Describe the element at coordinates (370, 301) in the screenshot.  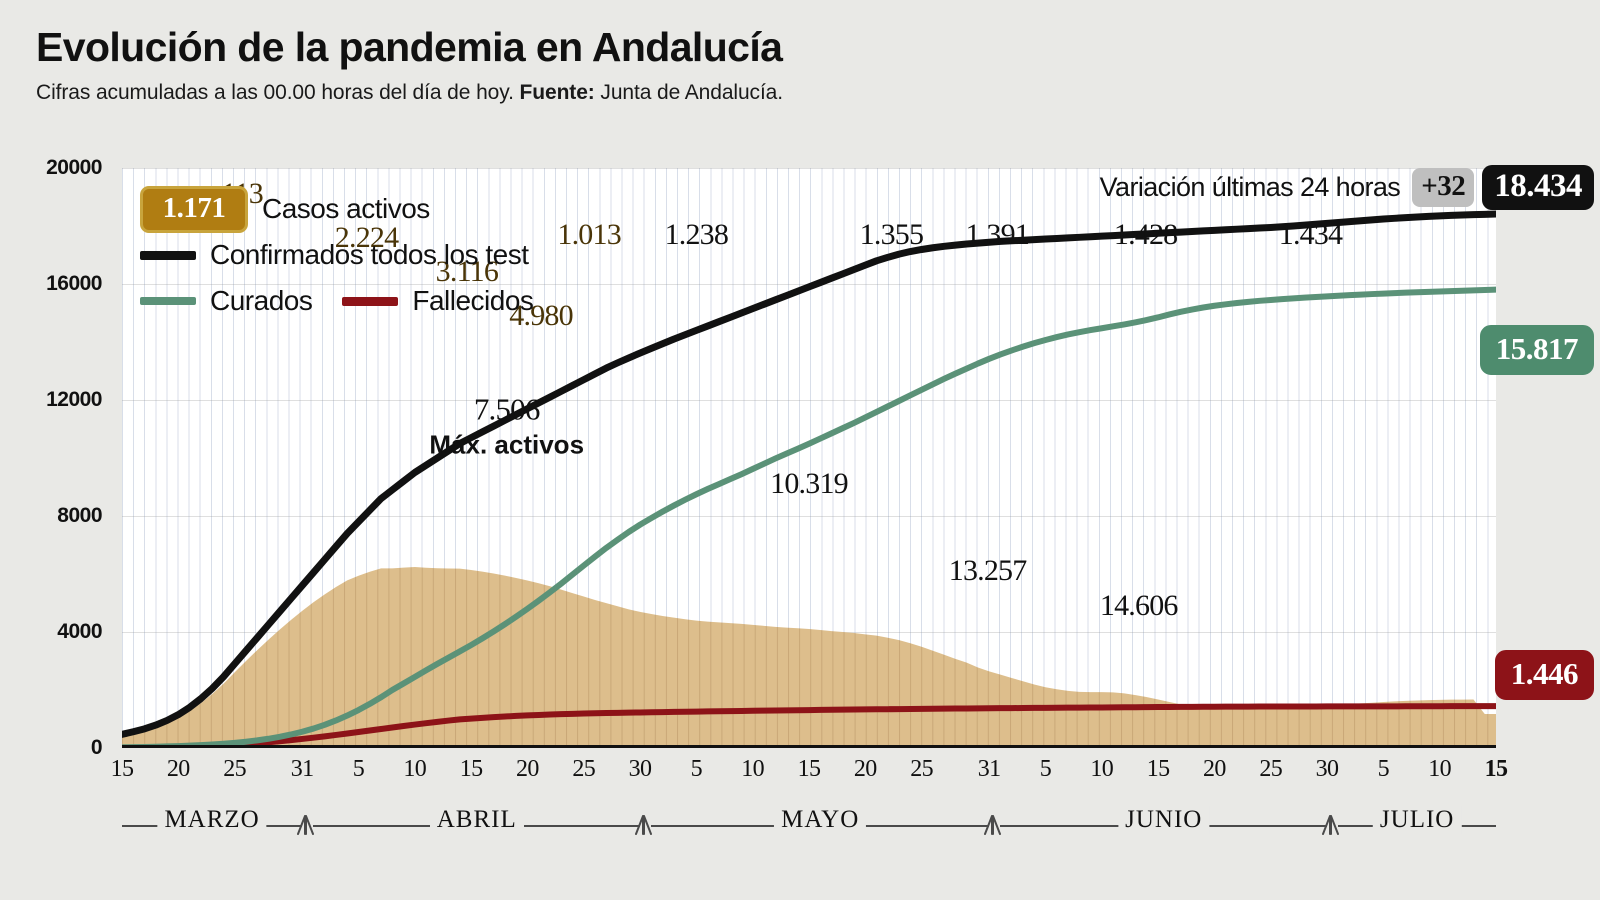
I see `legend-swatch-fallecidos` at that location.